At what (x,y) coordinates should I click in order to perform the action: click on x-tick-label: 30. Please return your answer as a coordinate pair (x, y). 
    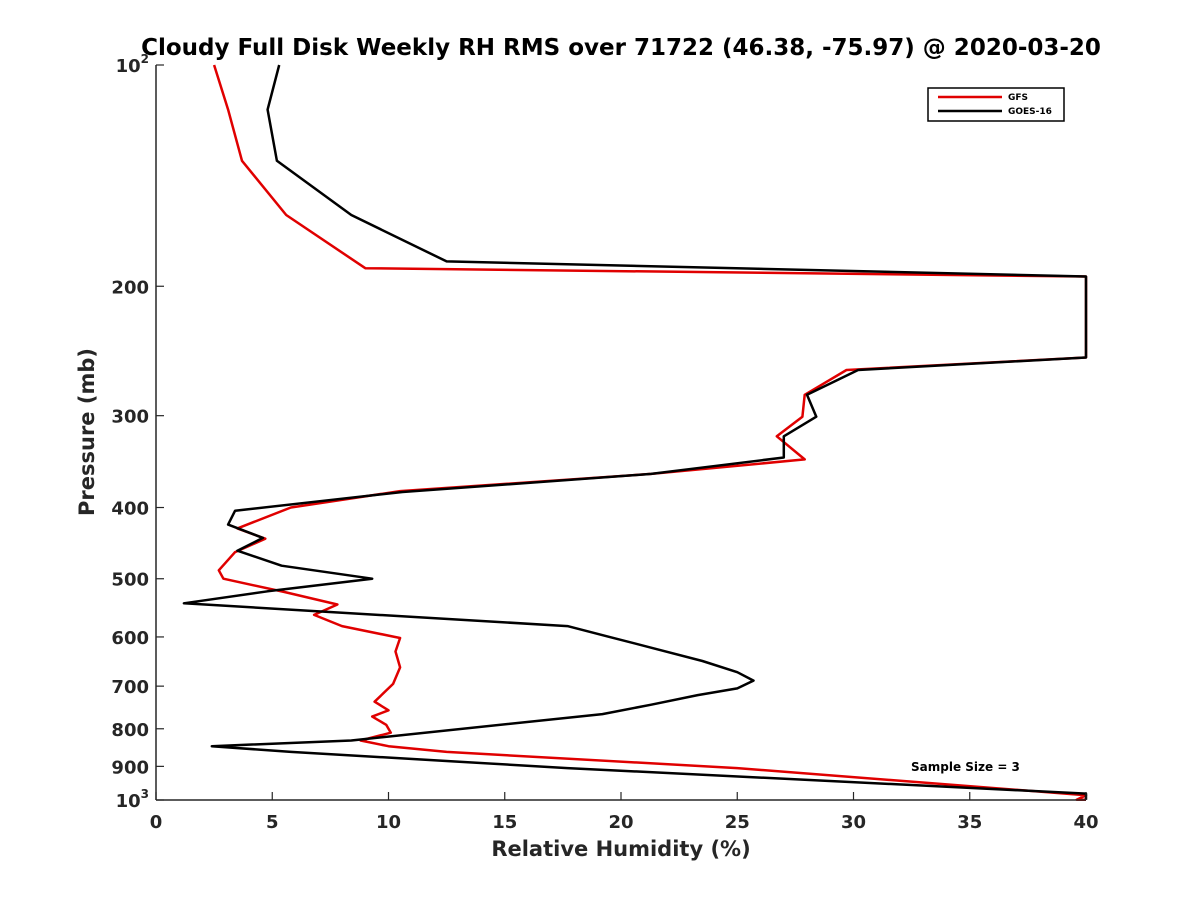
    Looking at the image, I should click on (853, 822).